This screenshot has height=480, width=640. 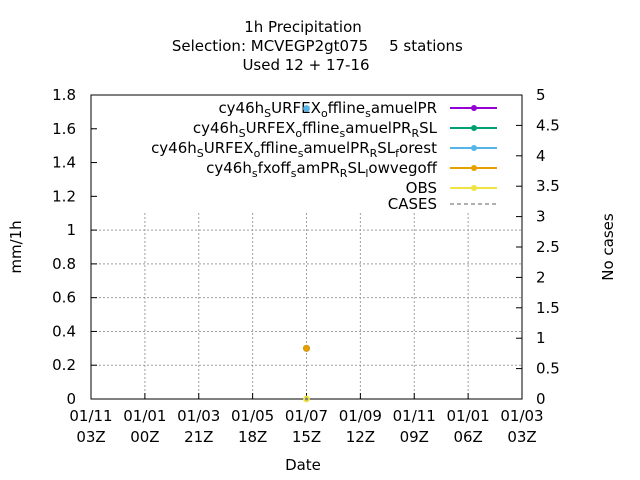 I want to click on y-tick-label: 0.4, so click(x=64, y=331).